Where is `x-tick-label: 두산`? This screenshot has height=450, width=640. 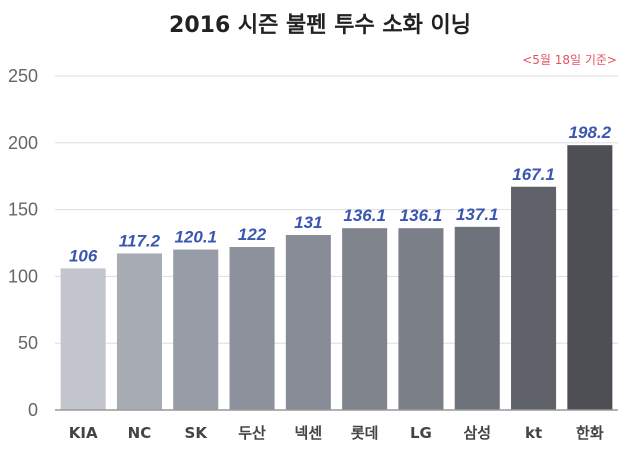
x-tick-label: 두산 is located at coordinates (252, 433).